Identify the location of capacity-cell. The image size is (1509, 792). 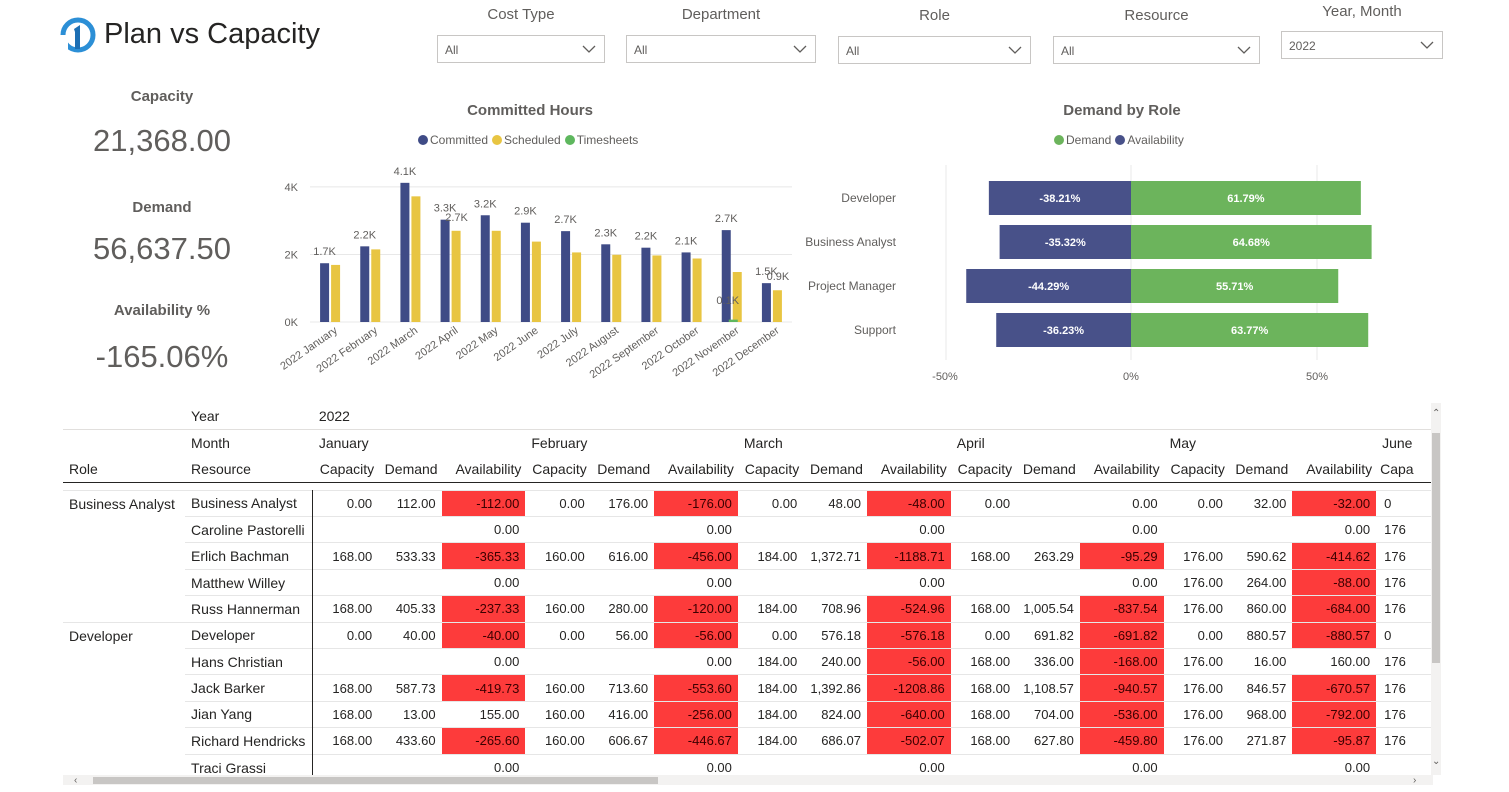
(983, 529).